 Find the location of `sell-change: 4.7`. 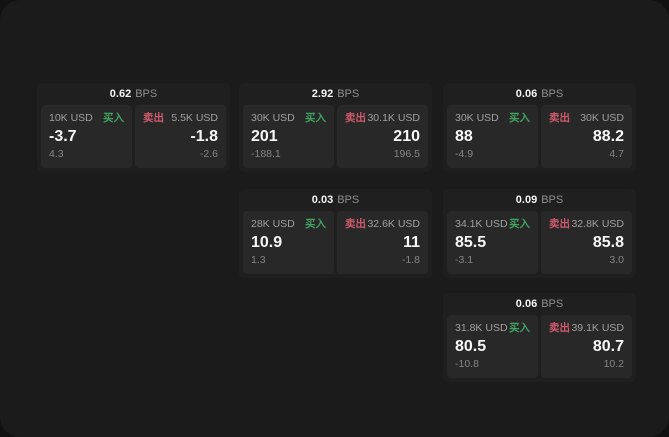

sell-change: 4.7 is located at coordinates (616, 154).